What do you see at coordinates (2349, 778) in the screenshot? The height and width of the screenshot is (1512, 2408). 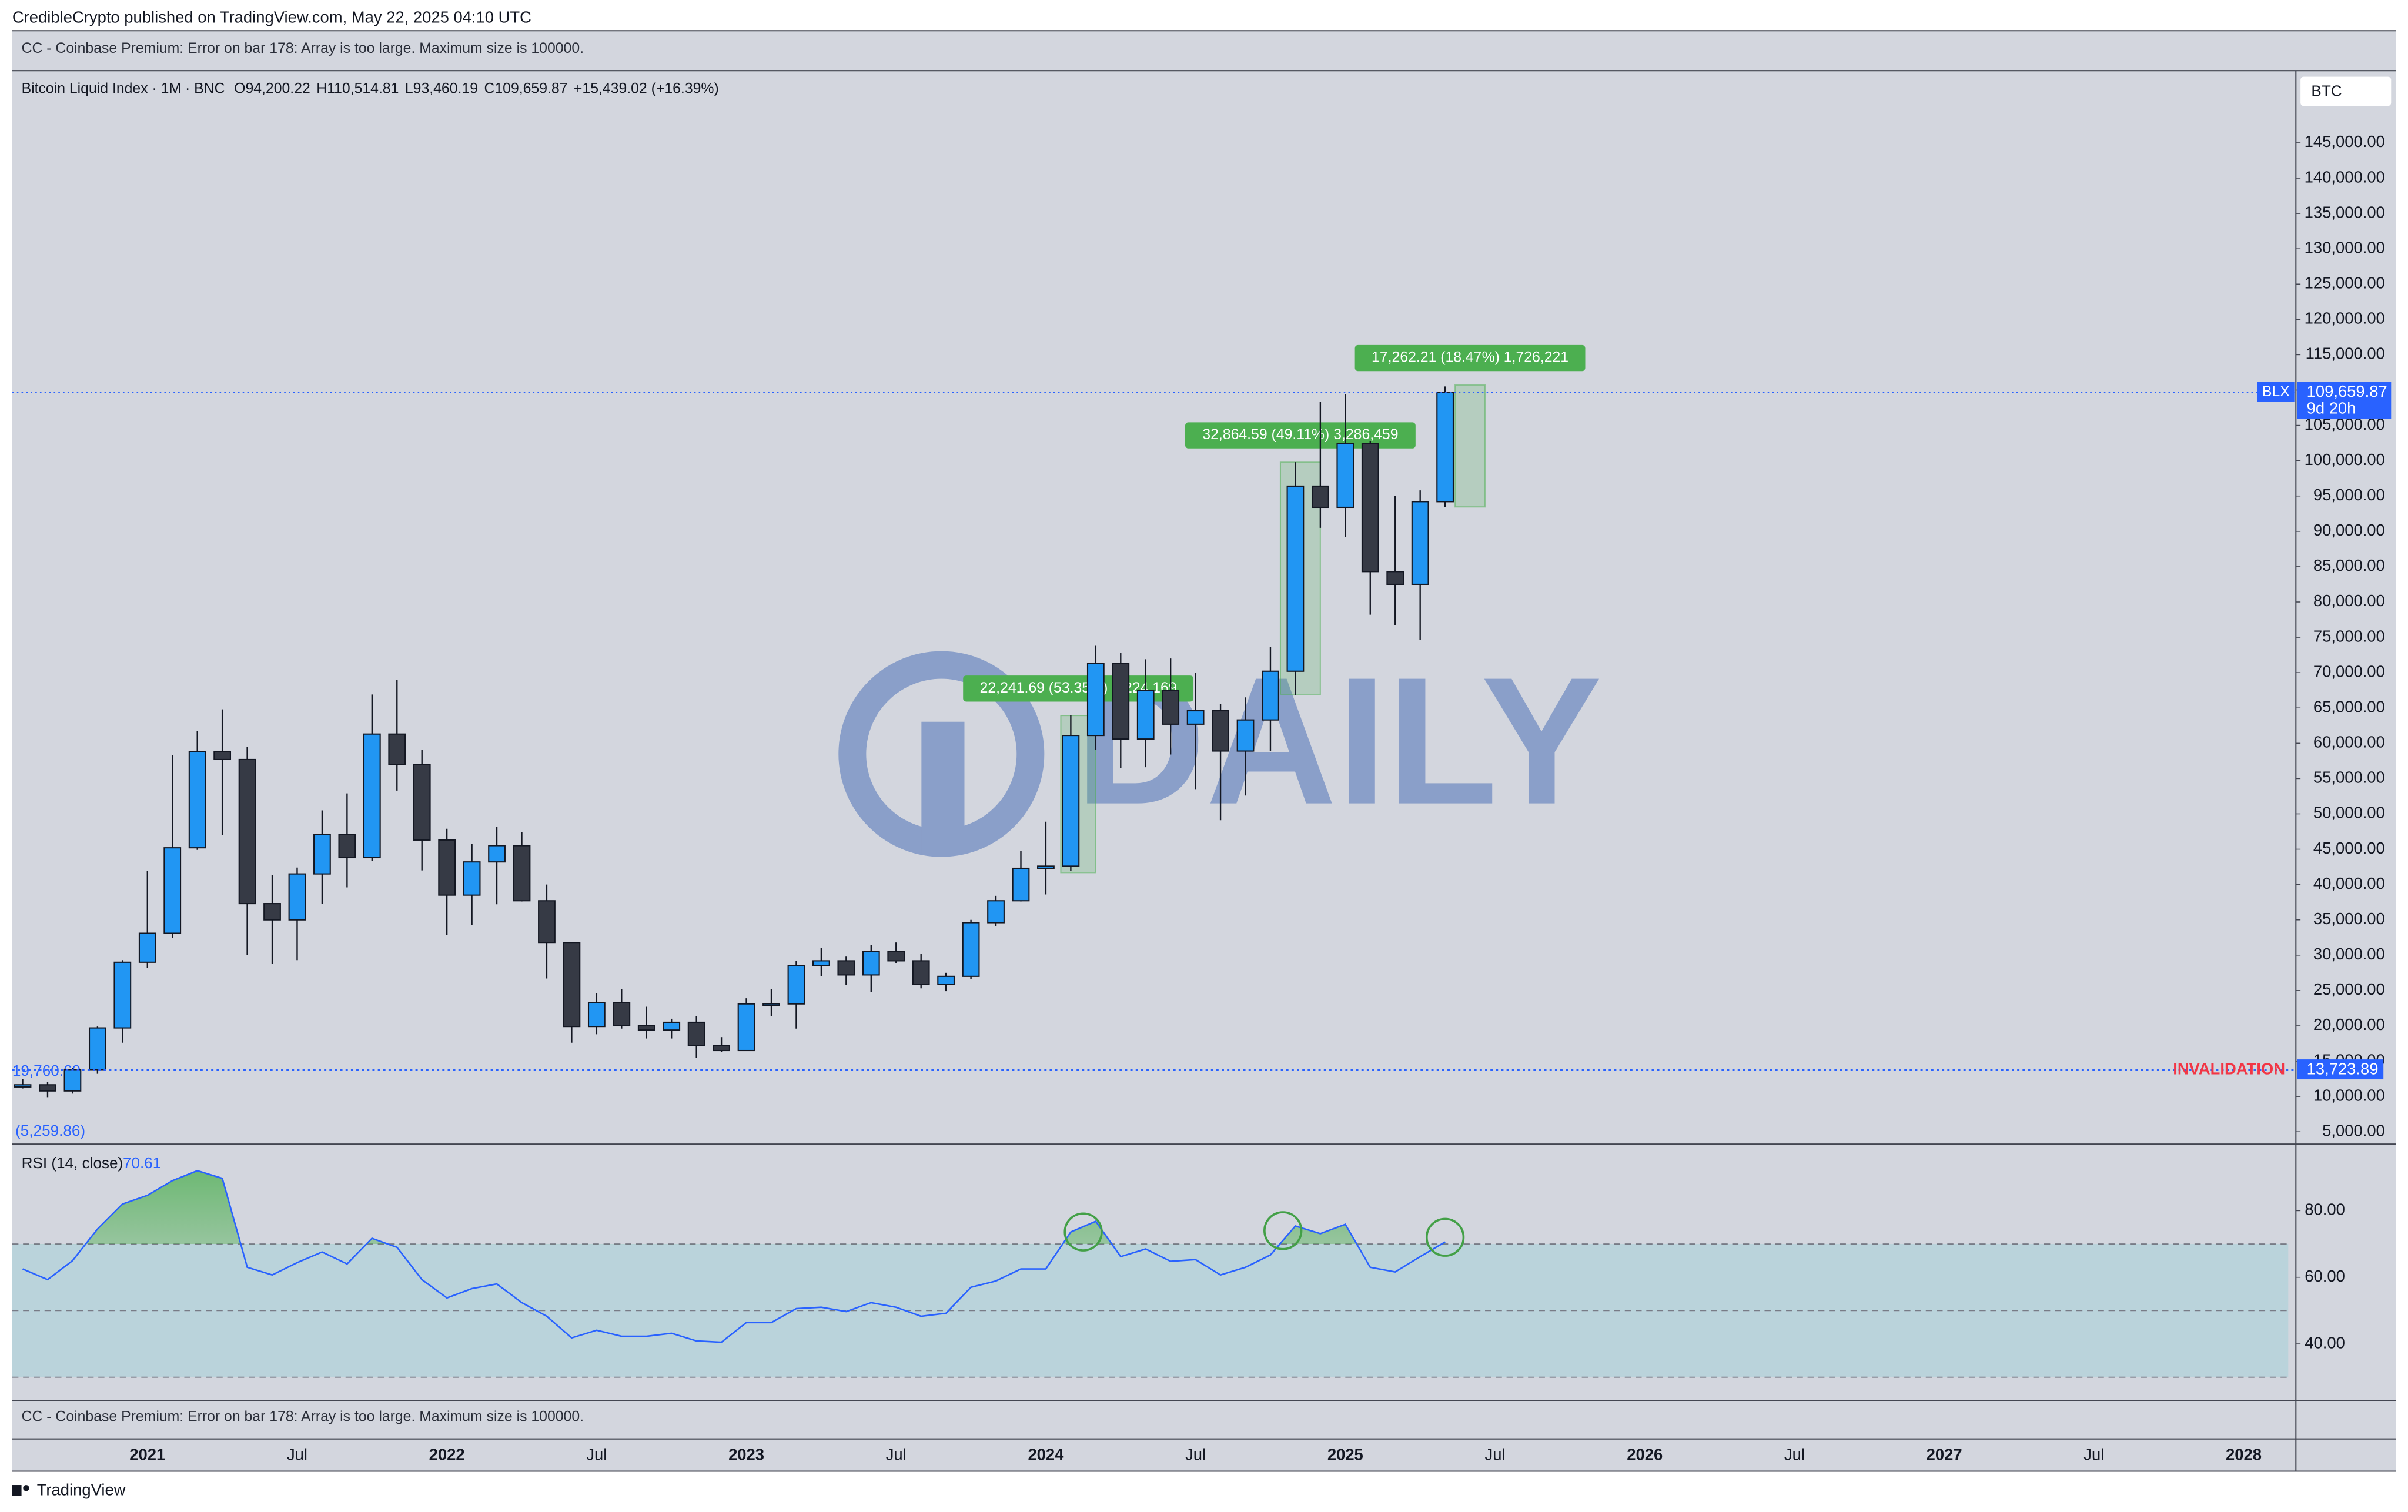 I see `y-tick-label: 55,000.00` at bounding box center [2349, 778].